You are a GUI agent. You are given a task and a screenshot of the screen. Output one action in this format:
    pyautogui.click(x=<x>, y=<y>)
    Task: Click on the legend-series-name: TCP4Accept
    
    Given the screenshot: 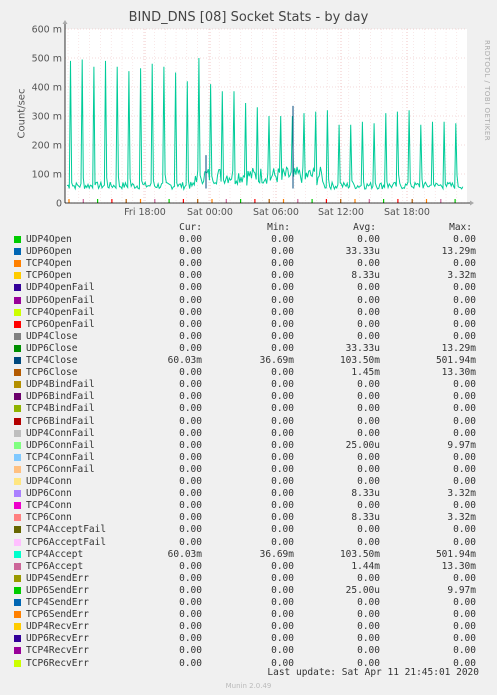 What is the action you would take?
    pyautogui.click(x=55, y=554)
    